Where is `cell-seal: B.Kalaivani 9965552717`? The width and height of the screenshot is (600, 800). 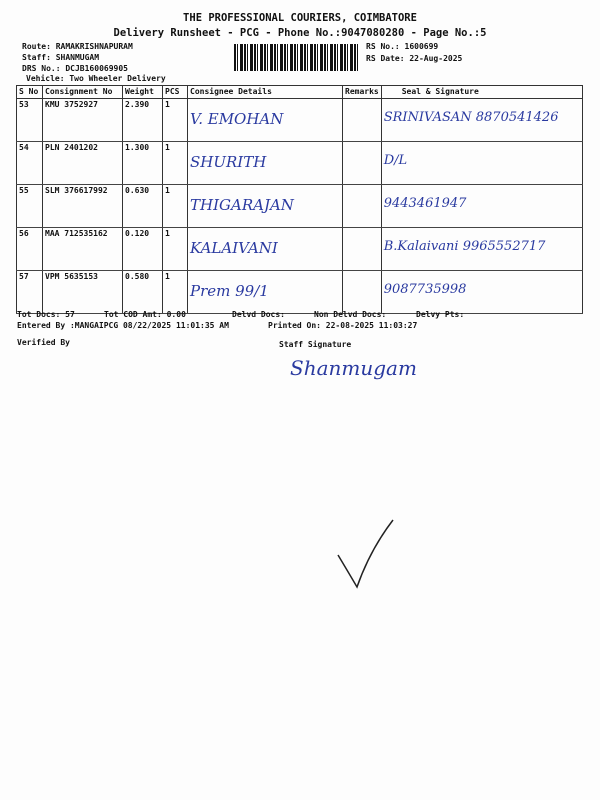 cell-seal: B.Kalaivani 9965552717 is located at coordinates (482, 249).